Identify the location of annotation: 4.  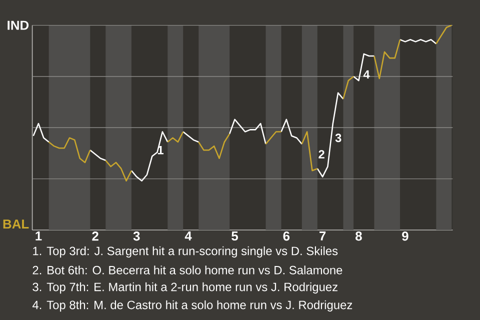
(366, 74).